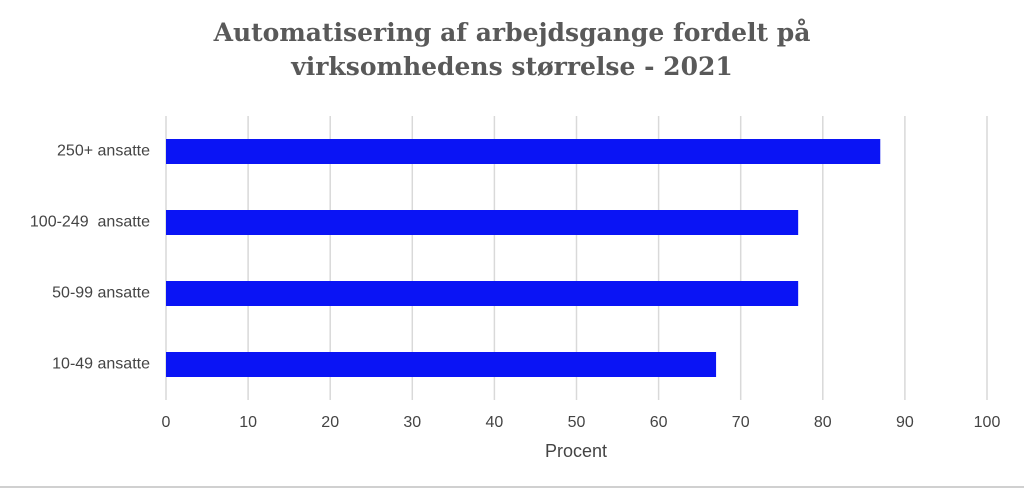 This screenshot has width=1024, height=490. I want to click on x-tick-label: 0, so click(166, 422).